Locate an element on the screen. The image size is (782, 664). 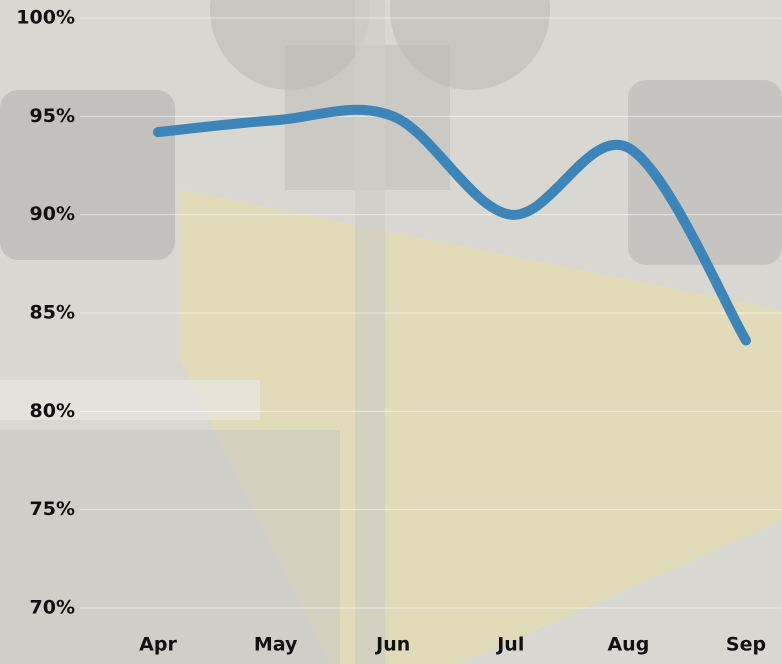
x-tick-label: May is located at coordinates (276, 645).